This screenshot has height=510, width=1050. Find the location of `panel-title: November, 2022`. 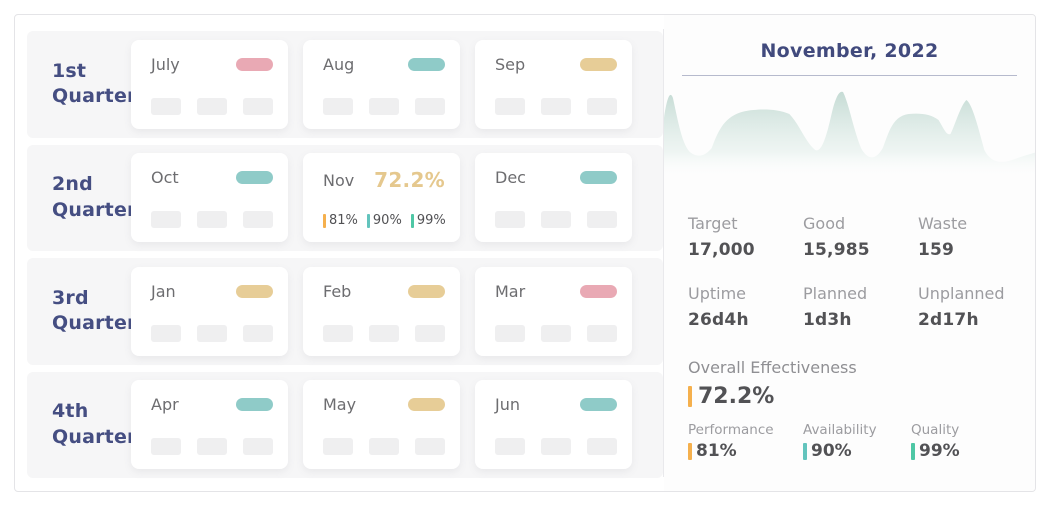

panel-title: November, 2022 is located at coordinates (849, 45).